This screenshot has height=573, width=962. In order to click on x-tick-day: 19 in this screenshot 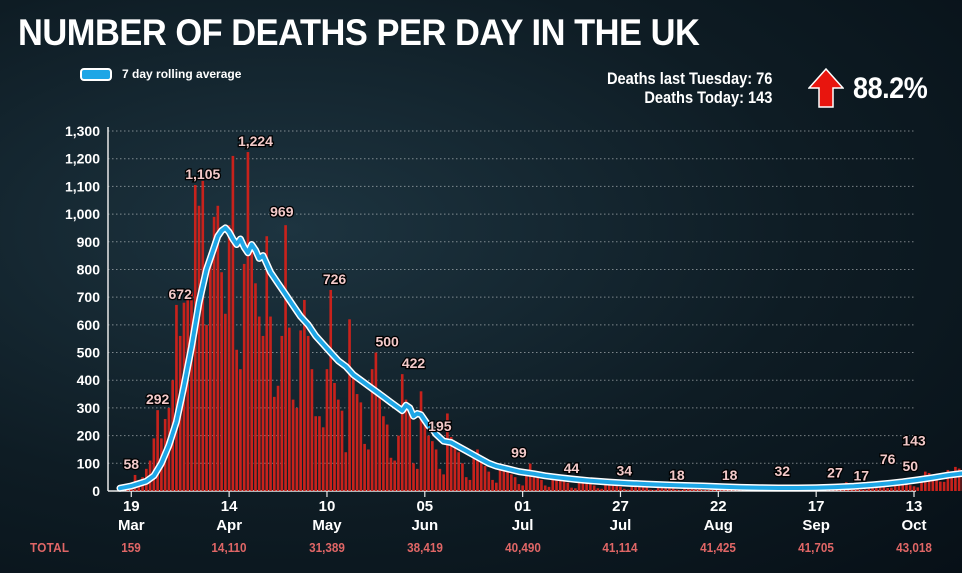, I will do `click(131, 506)`.